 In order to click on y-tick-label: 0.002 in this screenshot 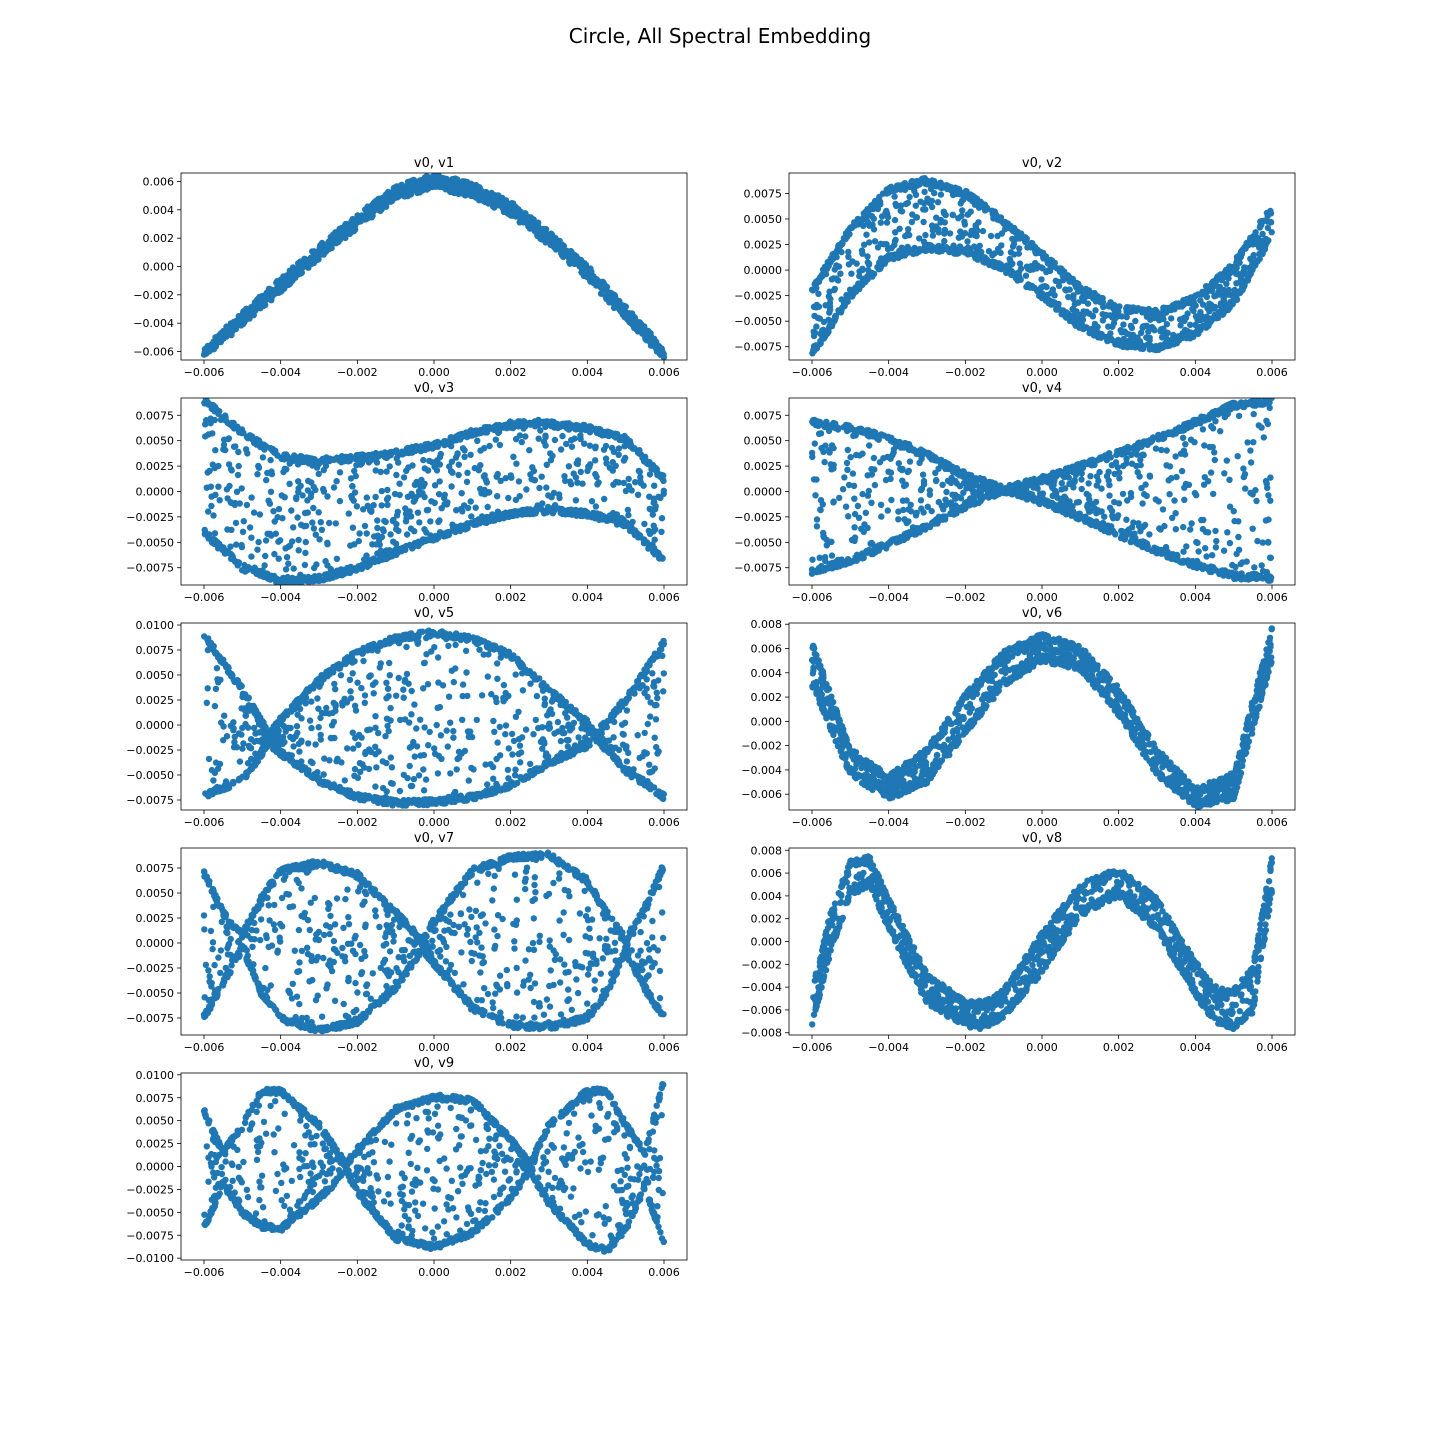, I will do `click(159, 238)`.